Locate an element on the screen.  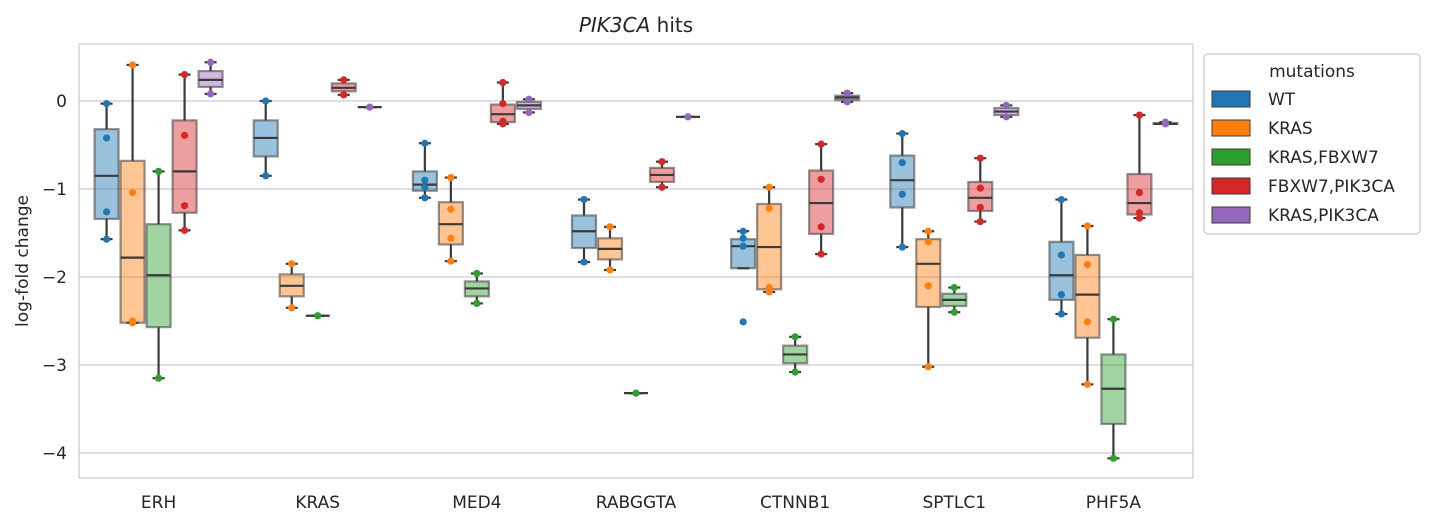
y-axis-label: log-fold change is located at coordinates (23, 261).